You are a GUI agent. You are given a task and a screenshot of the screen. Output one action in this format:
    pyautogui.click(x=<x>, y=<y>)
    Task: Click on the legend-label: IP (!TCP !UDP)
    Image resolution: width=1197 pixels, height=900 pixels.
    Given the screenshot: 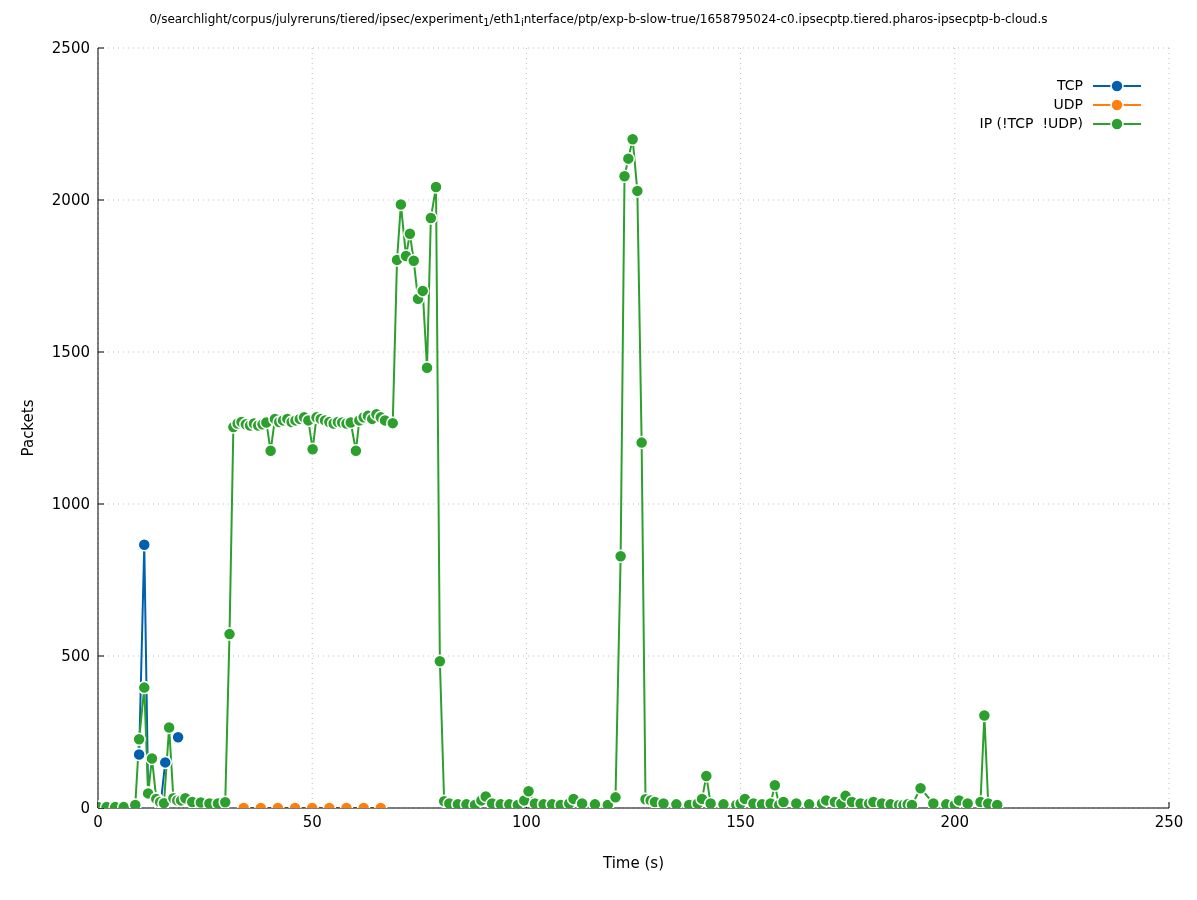 What is the action you would take?
    pyautogui.click(x=1031, y=123)
    